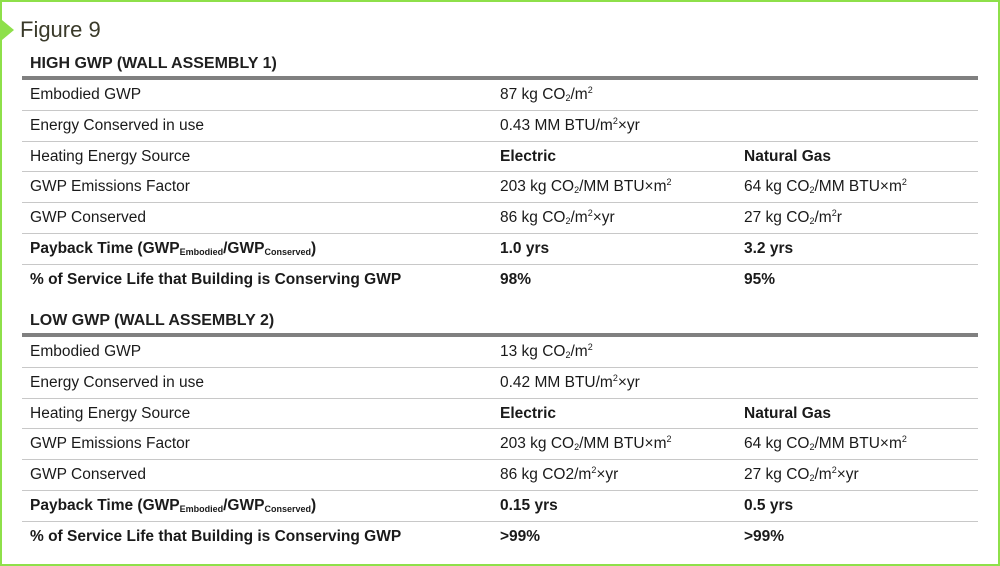 The width and height of the screenshot is (1000, 566). Describe the element at coordinates (769, 505) in the screenshot. I see `payback-natural-gas: 0.5 yrs` at that location.